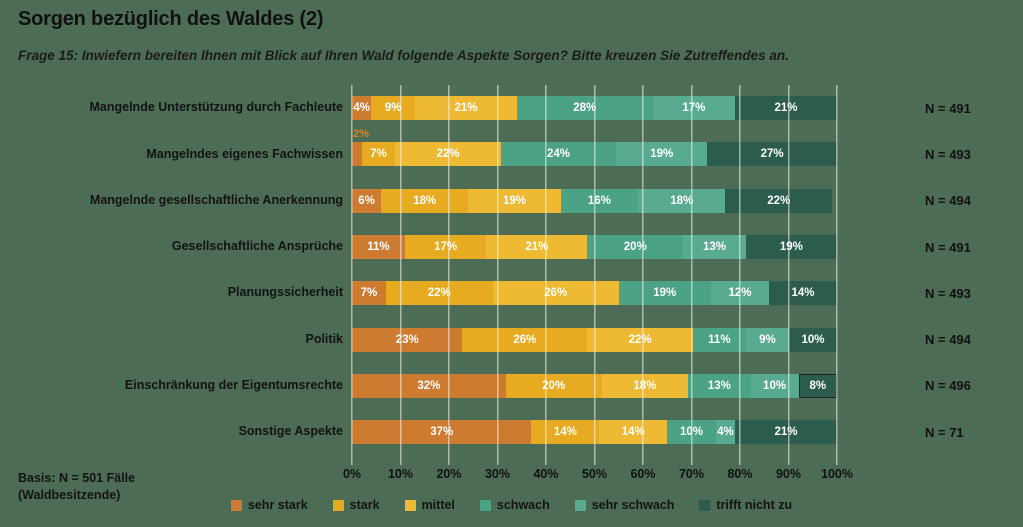  Describe the element at coordinates (585, 108) in the screenshot. I see `segment-value-label: 28%` at that location.